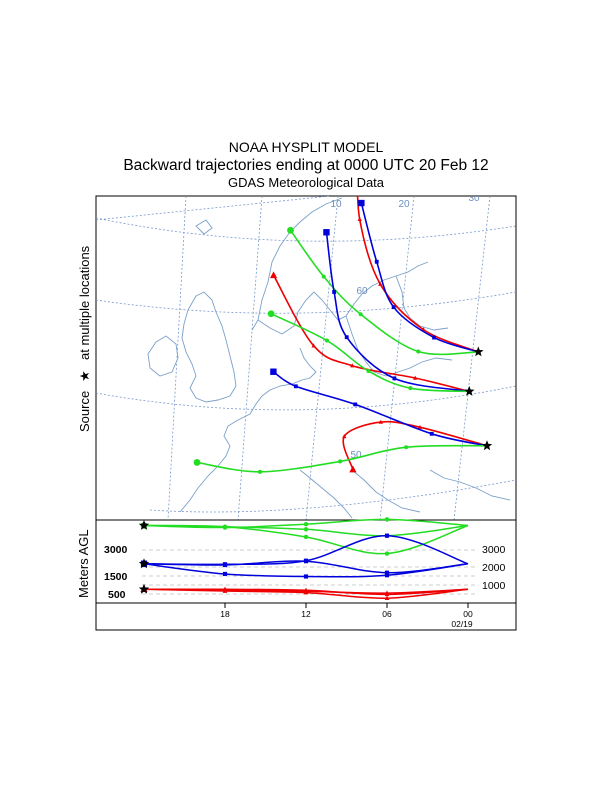  What do you see at coordinates (225, 614) in the screenshot?
I see `time-tick-18: 18` at bounding box center [225, 614].